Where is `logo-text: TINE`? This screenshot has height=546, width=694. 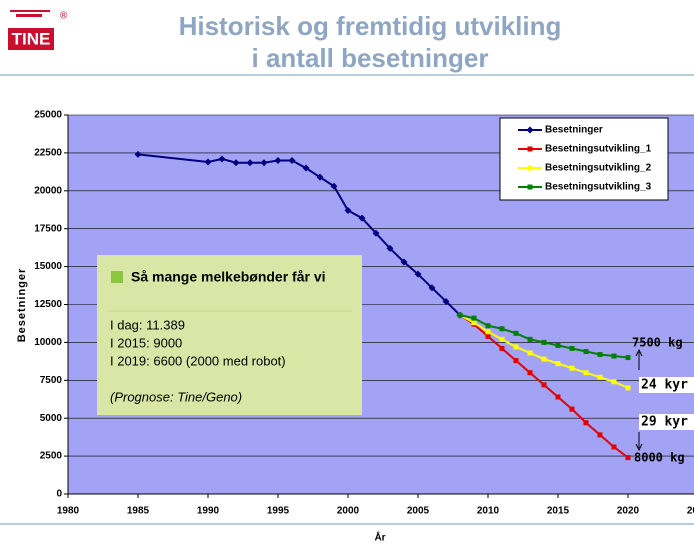
logo-text: TINE is located at coordinates (31, 38).